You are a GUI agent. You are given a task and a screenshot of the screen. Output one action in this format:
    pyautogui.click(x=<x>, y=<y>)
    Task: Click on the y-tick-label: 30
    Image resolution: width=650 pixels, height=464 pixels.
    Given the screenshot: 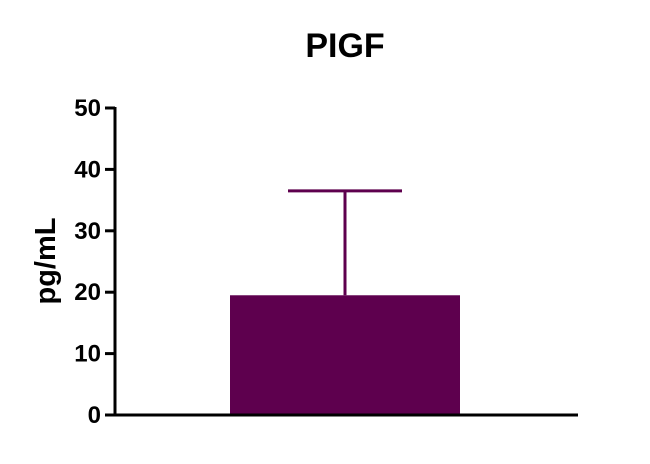 What is the action you would take?
    pyautogui.click(x=87, y=231)
    